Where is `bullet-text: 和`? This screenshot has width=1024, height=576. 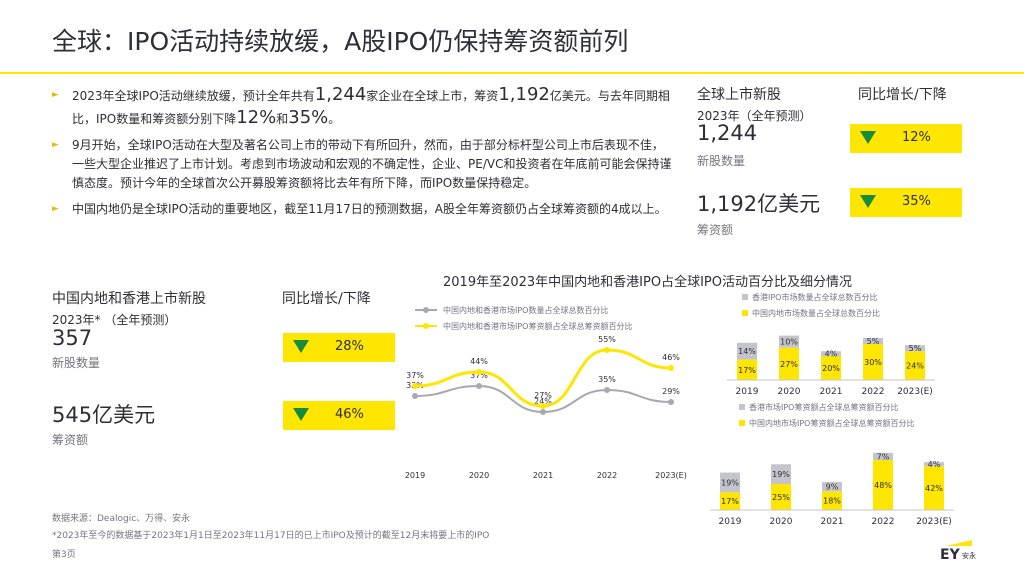
bullet-text: 和 is located at coordinates (282, 119).